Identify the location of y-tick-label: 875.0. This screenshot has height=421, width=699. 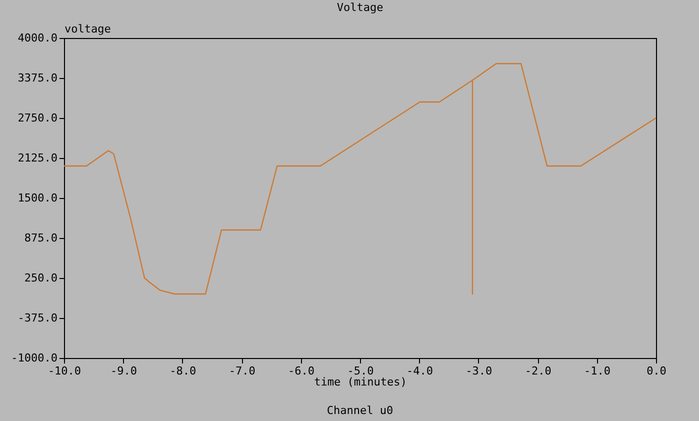
(41, 238).